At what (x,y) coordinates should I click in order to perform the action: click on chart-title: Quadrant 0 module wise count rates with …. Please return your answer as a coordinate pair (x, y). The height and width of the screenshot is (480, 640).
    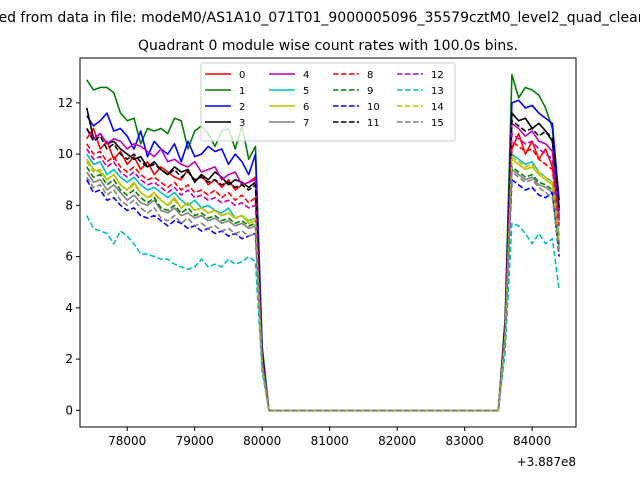
    Looking at the image, I should click on (328, 46).